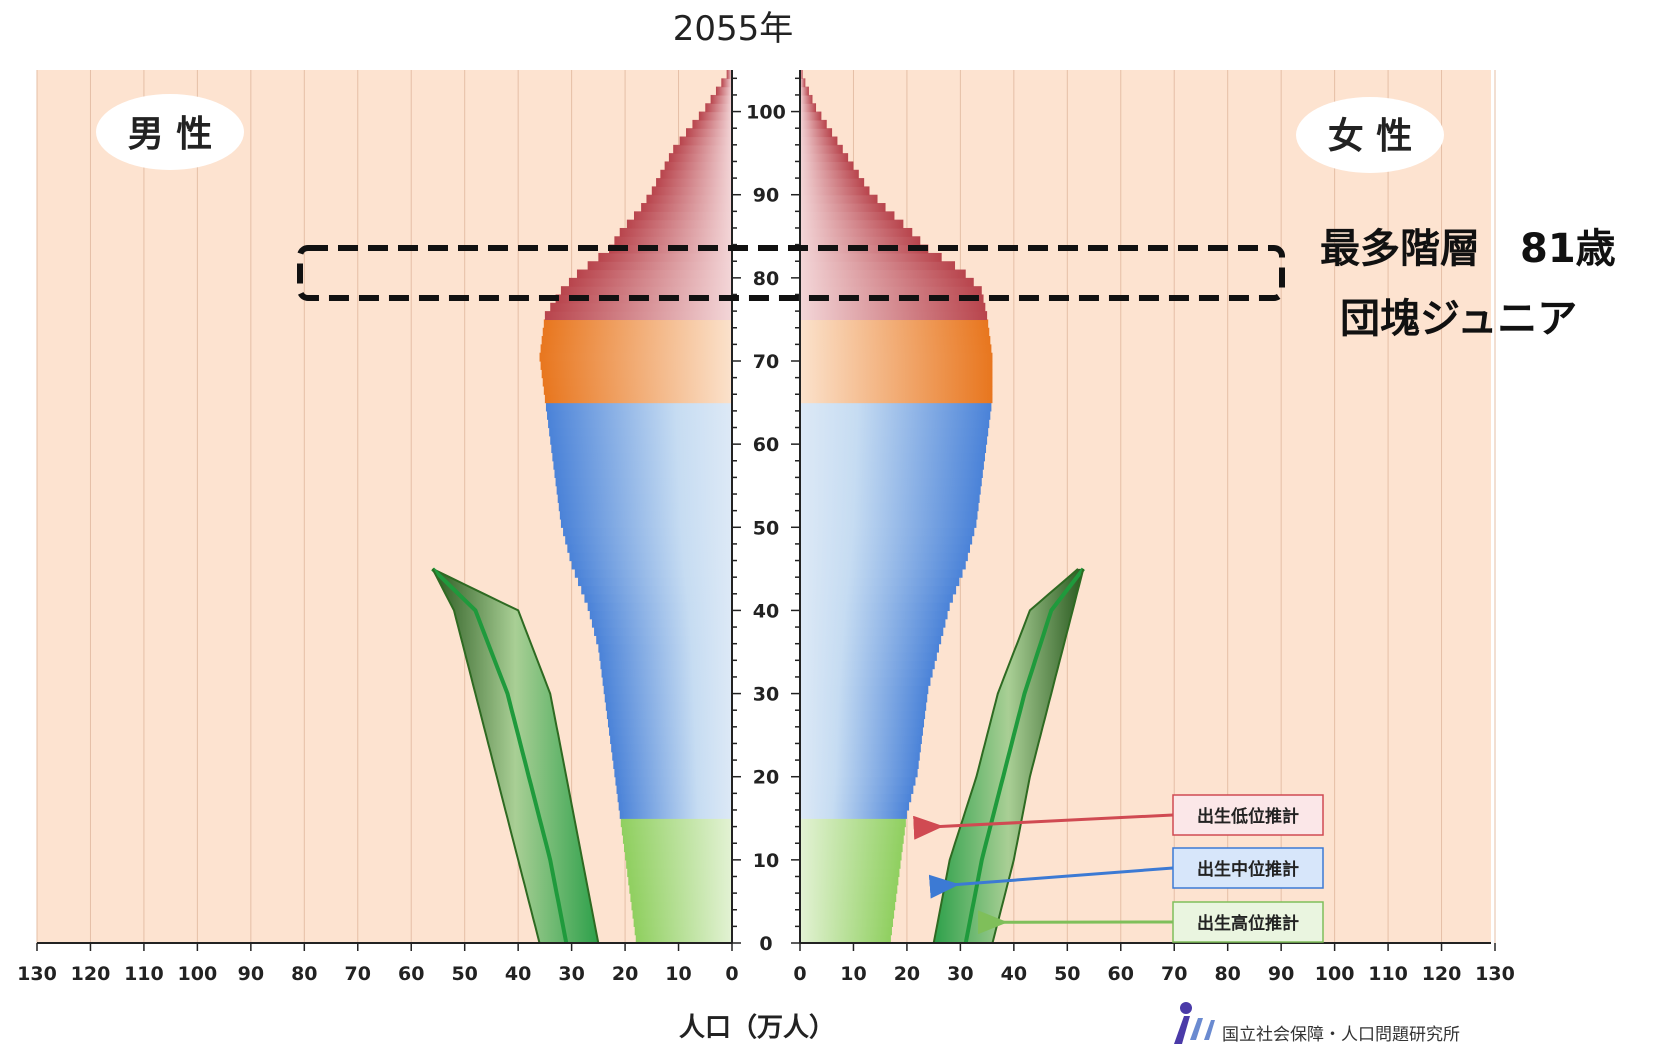  What do you see at coordinates (1194, 1023) in the screenshot?
I see `institute-logo-icon` at bounding box center [1194, 1023].